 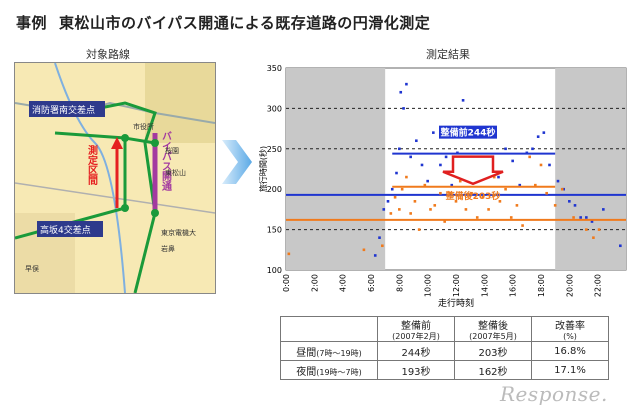 I want to click on y-tick-label: 200, so click(x=274, y=189).